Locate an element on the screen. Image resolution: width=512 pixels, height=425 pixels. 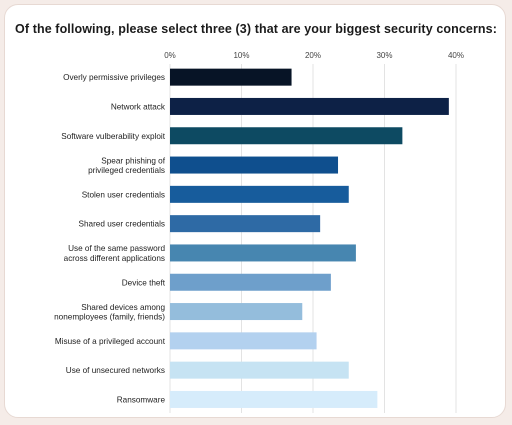
x-tick-label: 30% is located at coordinates (384, 55).